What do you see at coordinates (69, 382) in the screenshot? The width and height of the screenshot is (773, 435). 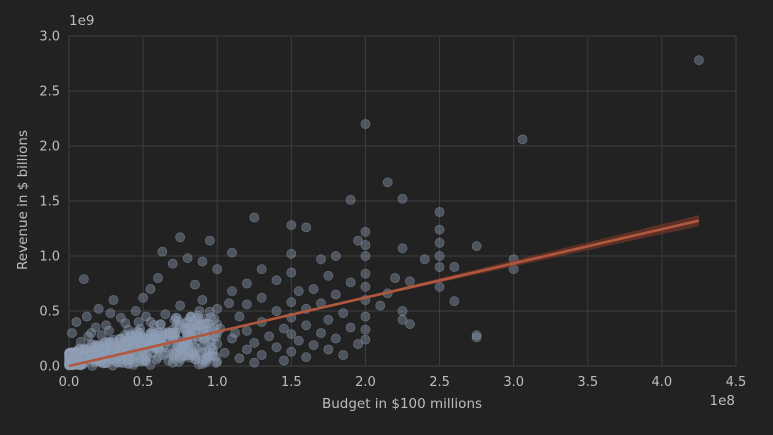 I see `x-tick-label: 0.0` at bounding box center [69, 382].